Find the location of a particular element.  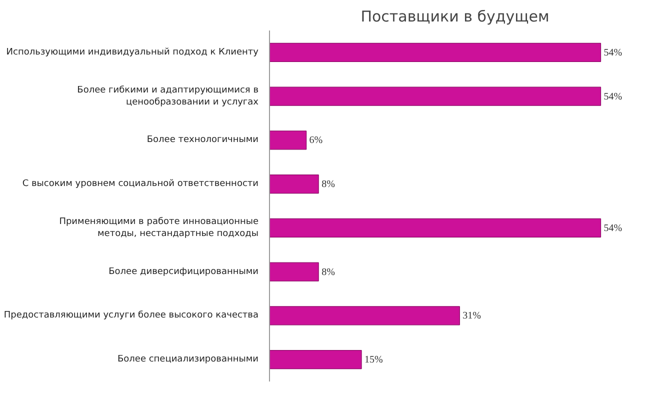

y-tick-label: Более технологичными is located at coordinates (202, 140).